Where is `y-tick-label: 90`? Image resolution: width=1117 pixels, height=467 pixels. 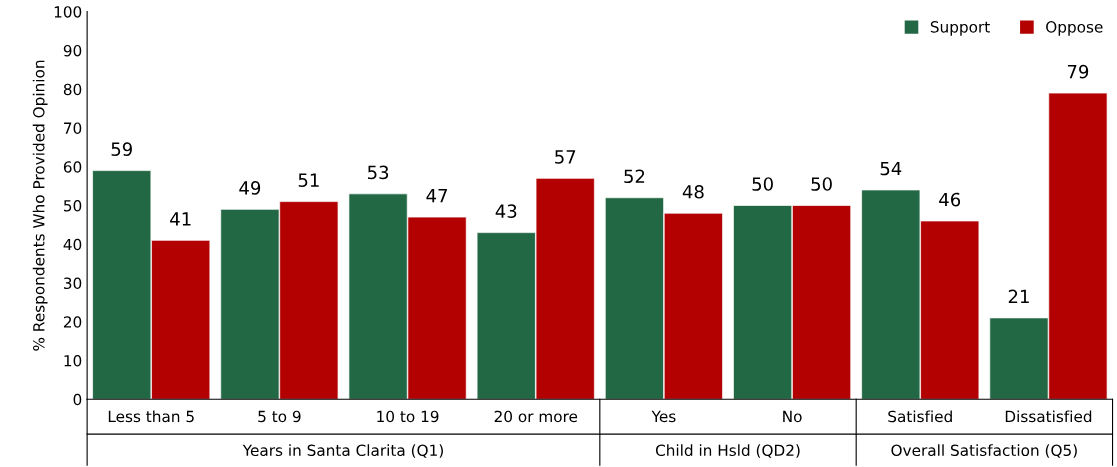
y-tick-label: 90 is located at coordinates (72, 50).